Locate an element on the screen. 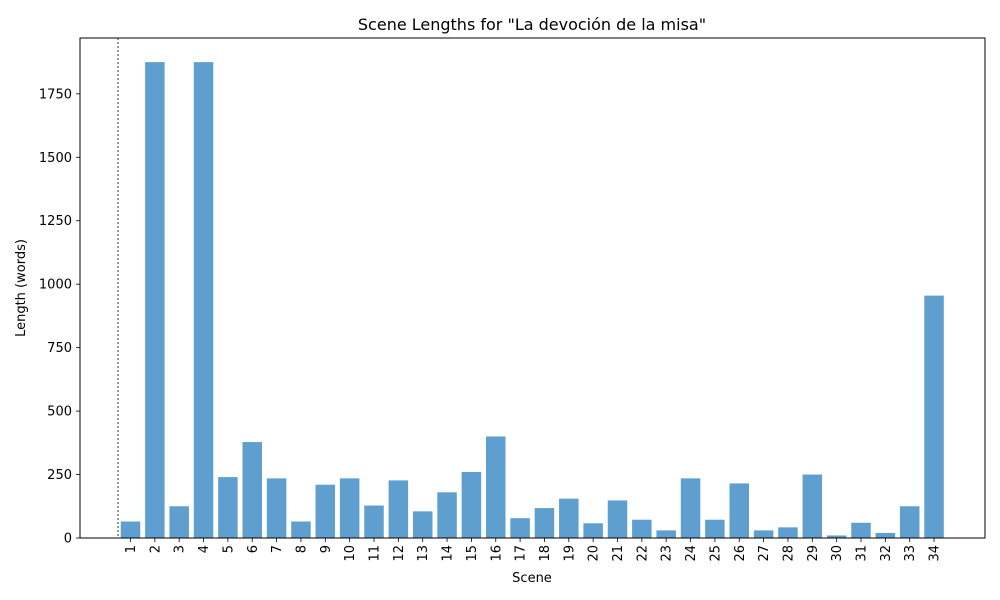  y-axis-label: Length (words) is located at coordinates (21, 288).